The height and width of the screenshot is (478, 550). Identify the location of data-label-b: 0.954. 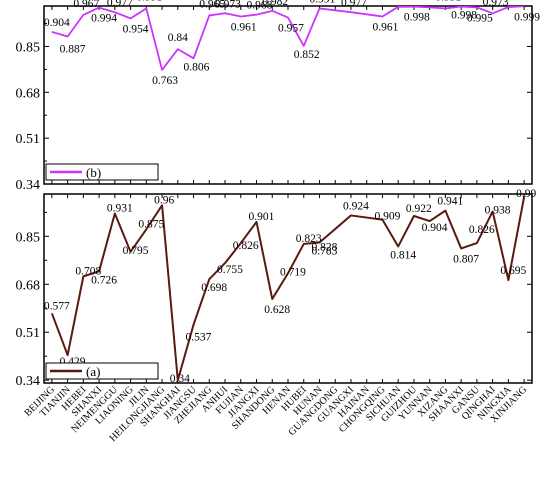
(136, 29).